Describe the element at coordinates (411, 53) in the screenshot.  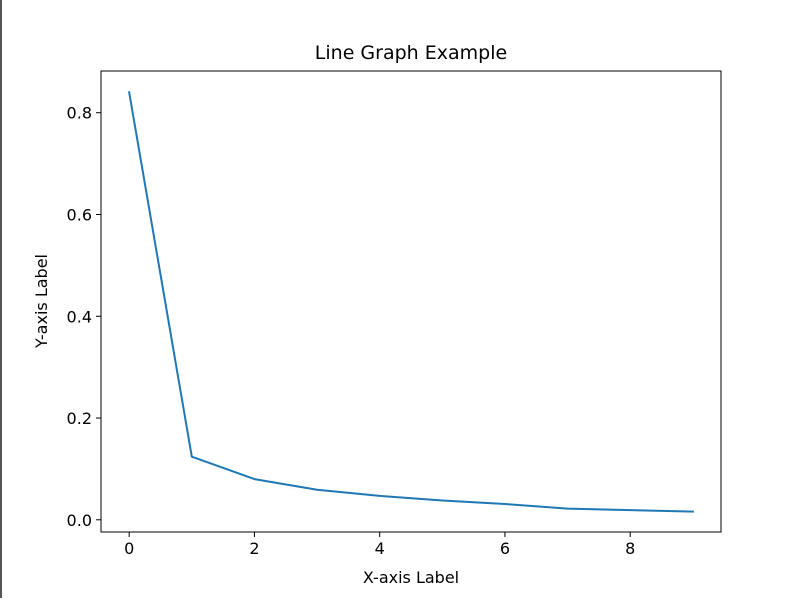
I see `chart-title: Line Graph Example` at that location.